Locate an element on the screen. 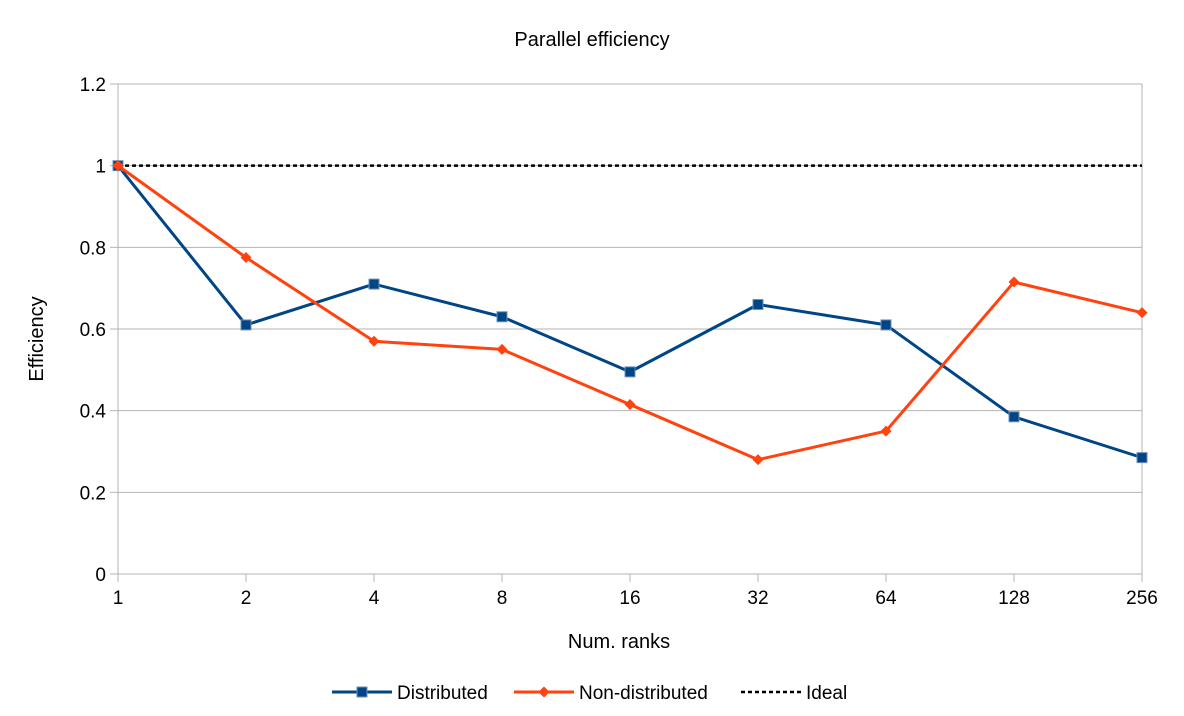  x-tick-label: 16 is located at coordinates (629, 598).